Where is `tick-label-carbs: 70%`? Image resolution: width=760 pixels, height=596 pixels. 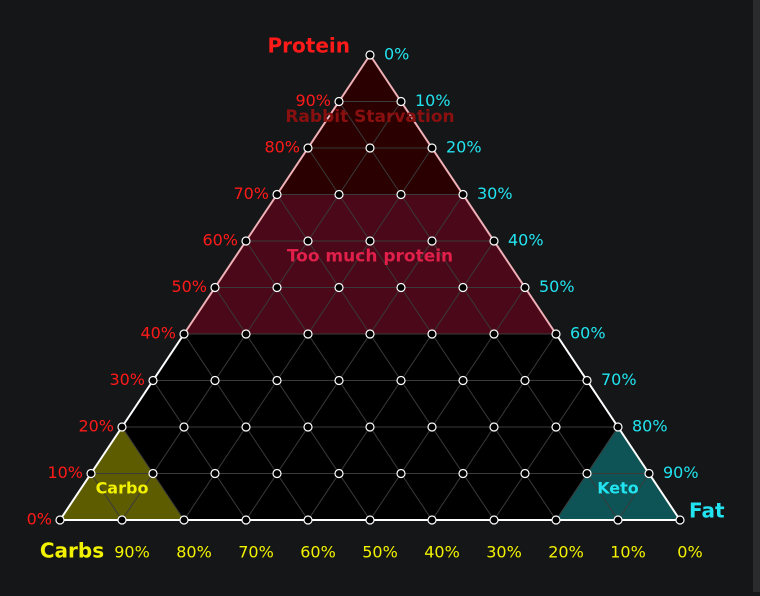 tick-label-carbs: 70% is located at coordinates (256, 552).